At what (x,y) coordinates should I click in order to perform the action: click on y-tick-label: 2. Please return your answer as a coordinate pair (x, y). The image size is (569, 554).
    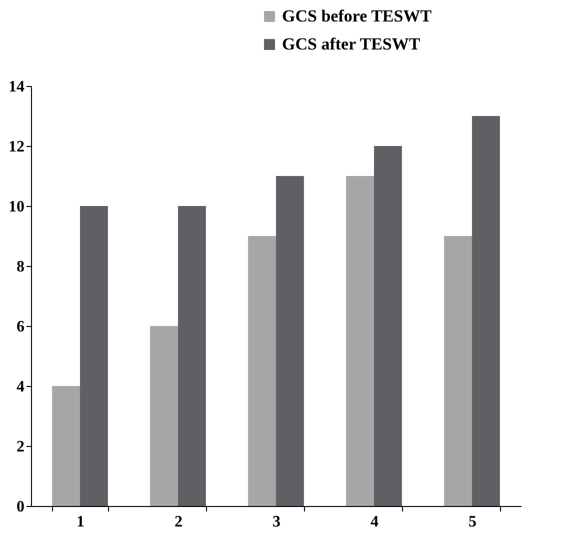
    Looking at the image, I should click on (20, 447).